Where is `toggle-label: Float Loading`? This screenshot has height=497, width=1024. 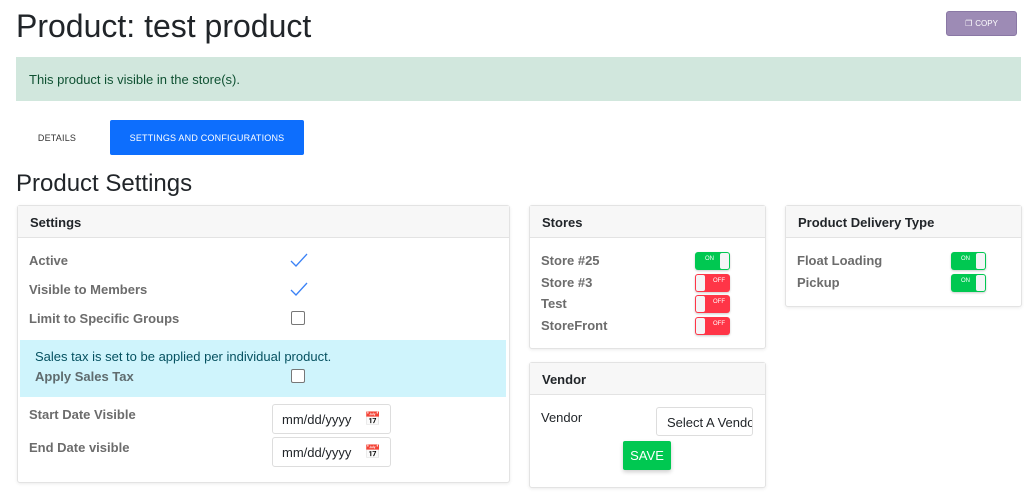
toggle-label: Float Loading is located at coordinates (840, 260).